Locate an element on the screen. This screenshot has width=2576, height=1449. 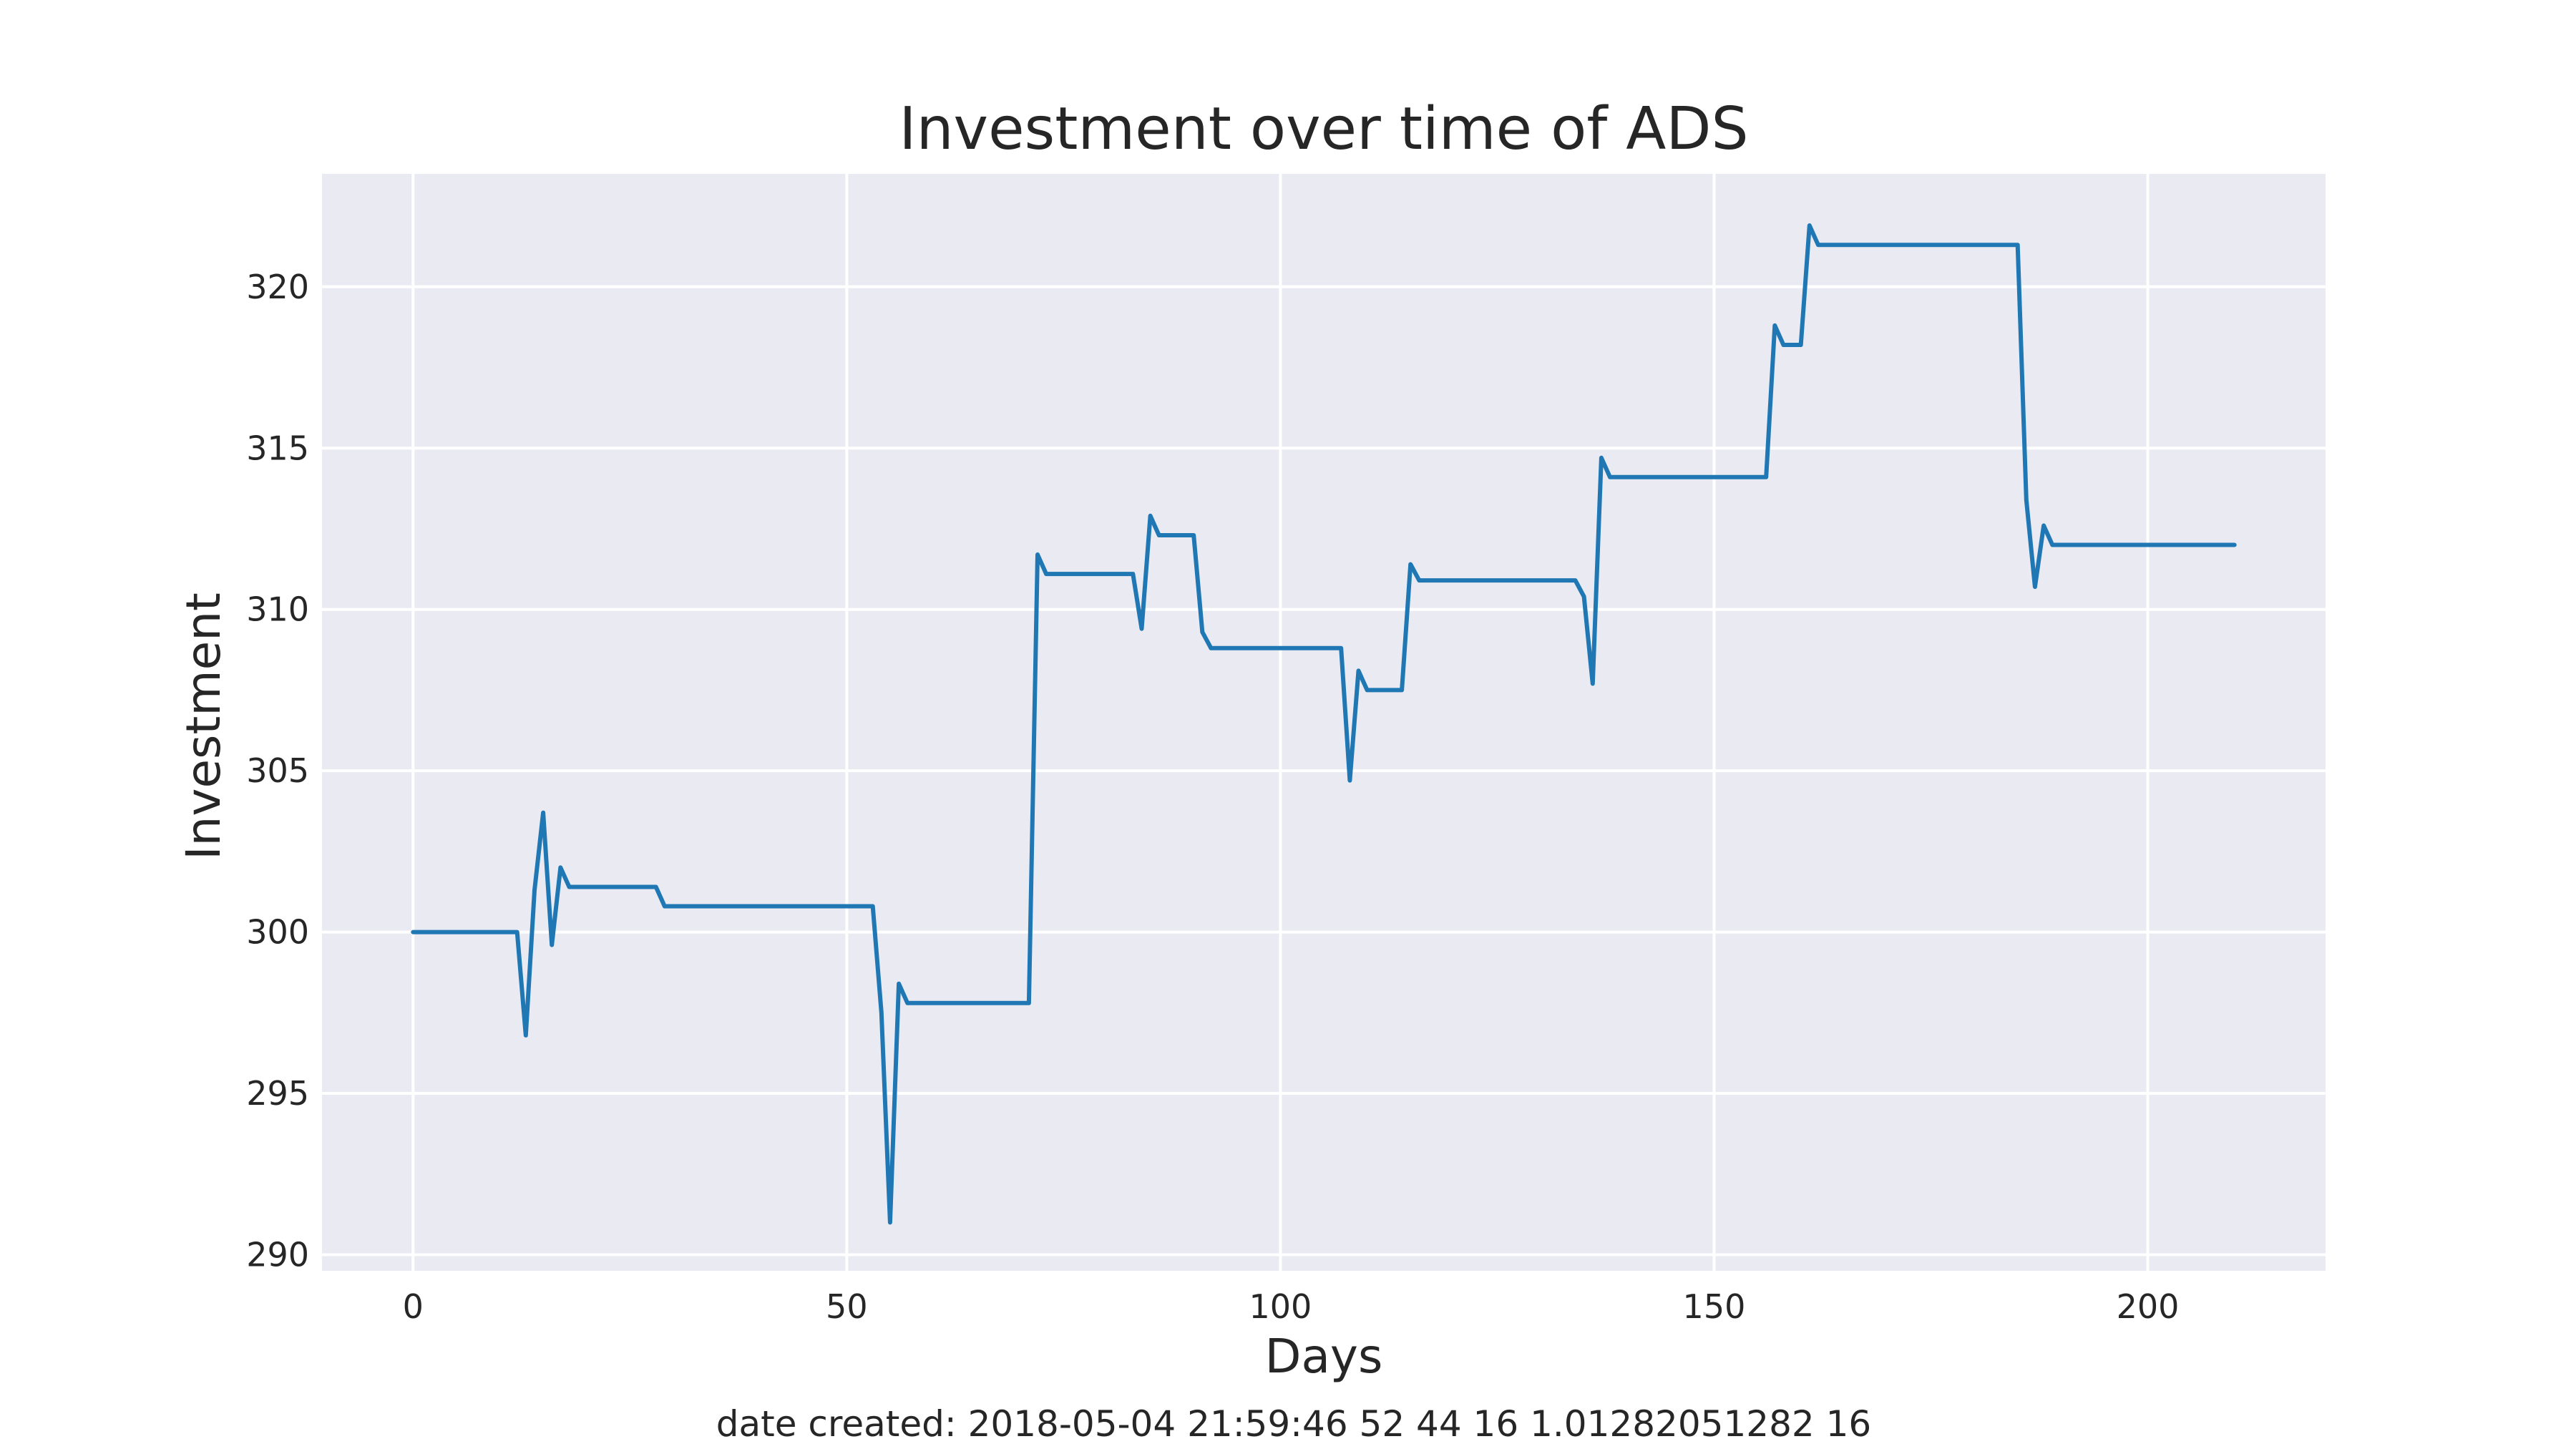
y-tick-label: 300 is located at coordinates (277, 932).